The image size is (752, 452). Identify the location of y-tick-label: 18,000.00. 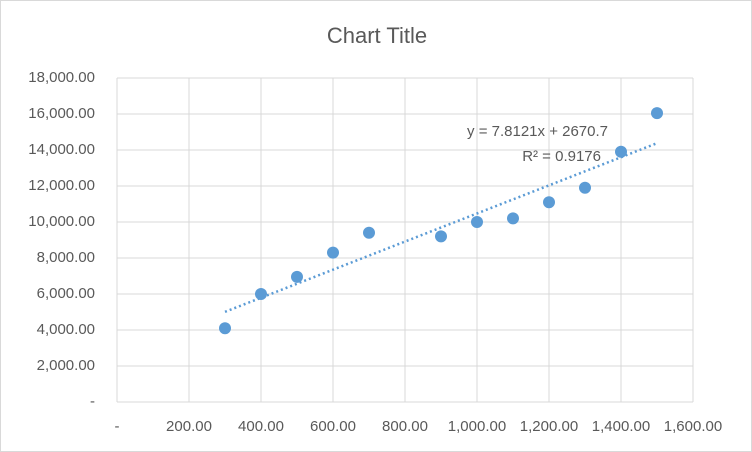
(61, 77).